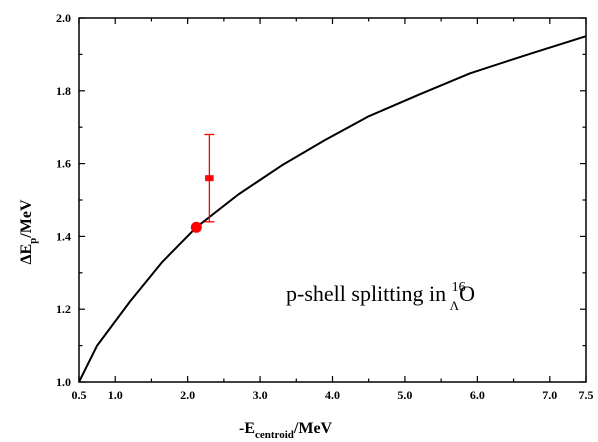 This screenshot has width=598, height=442. I want to click on y-tick-label: 1.8, so click(63, 91).